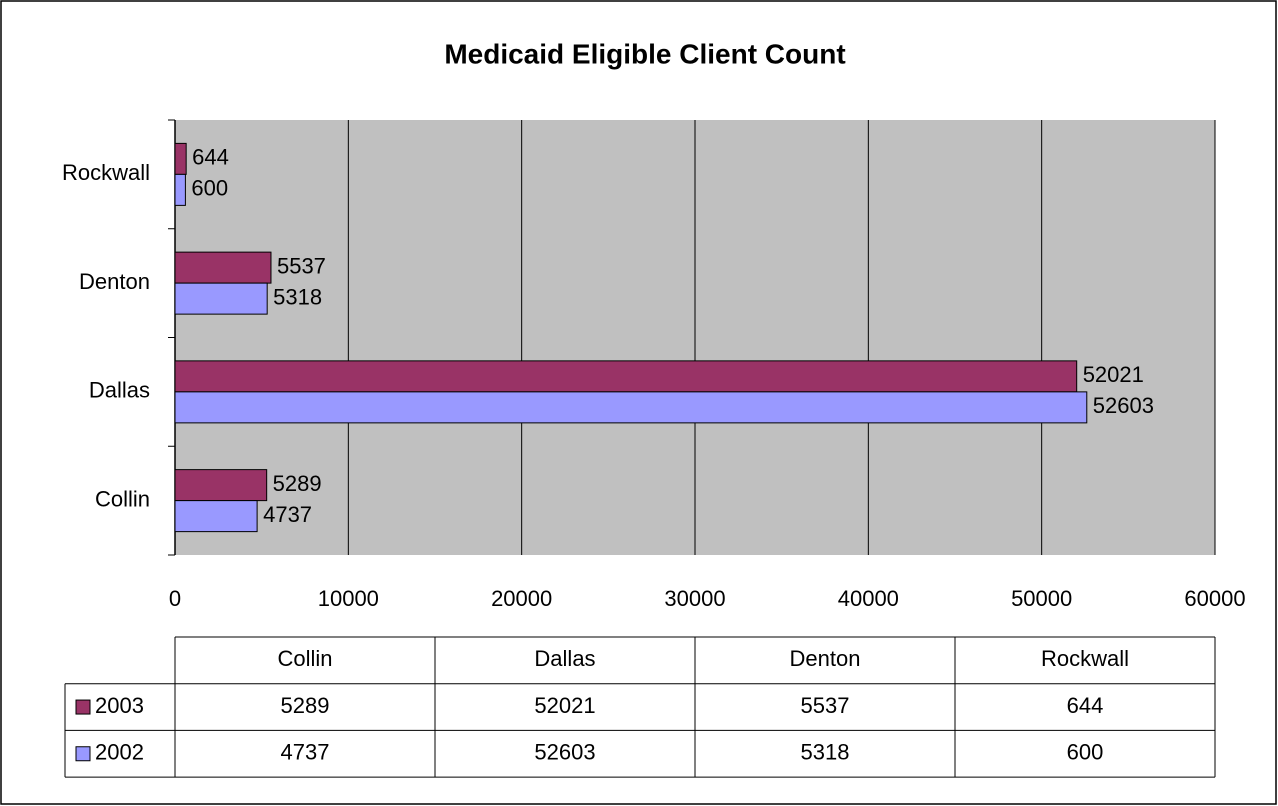  What do you see at coordinates (564, 658) in the screenshot?
I see `table-header: Dallas` at bounding box center [564, 658].